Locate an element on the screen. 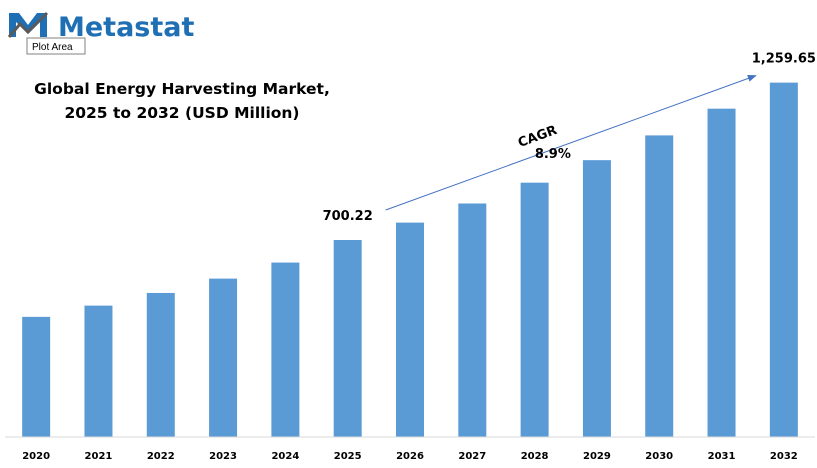 The width and height of the screenshot is (817, 468). x-tick-2030: 2030 is located at coordinates (659, 456).